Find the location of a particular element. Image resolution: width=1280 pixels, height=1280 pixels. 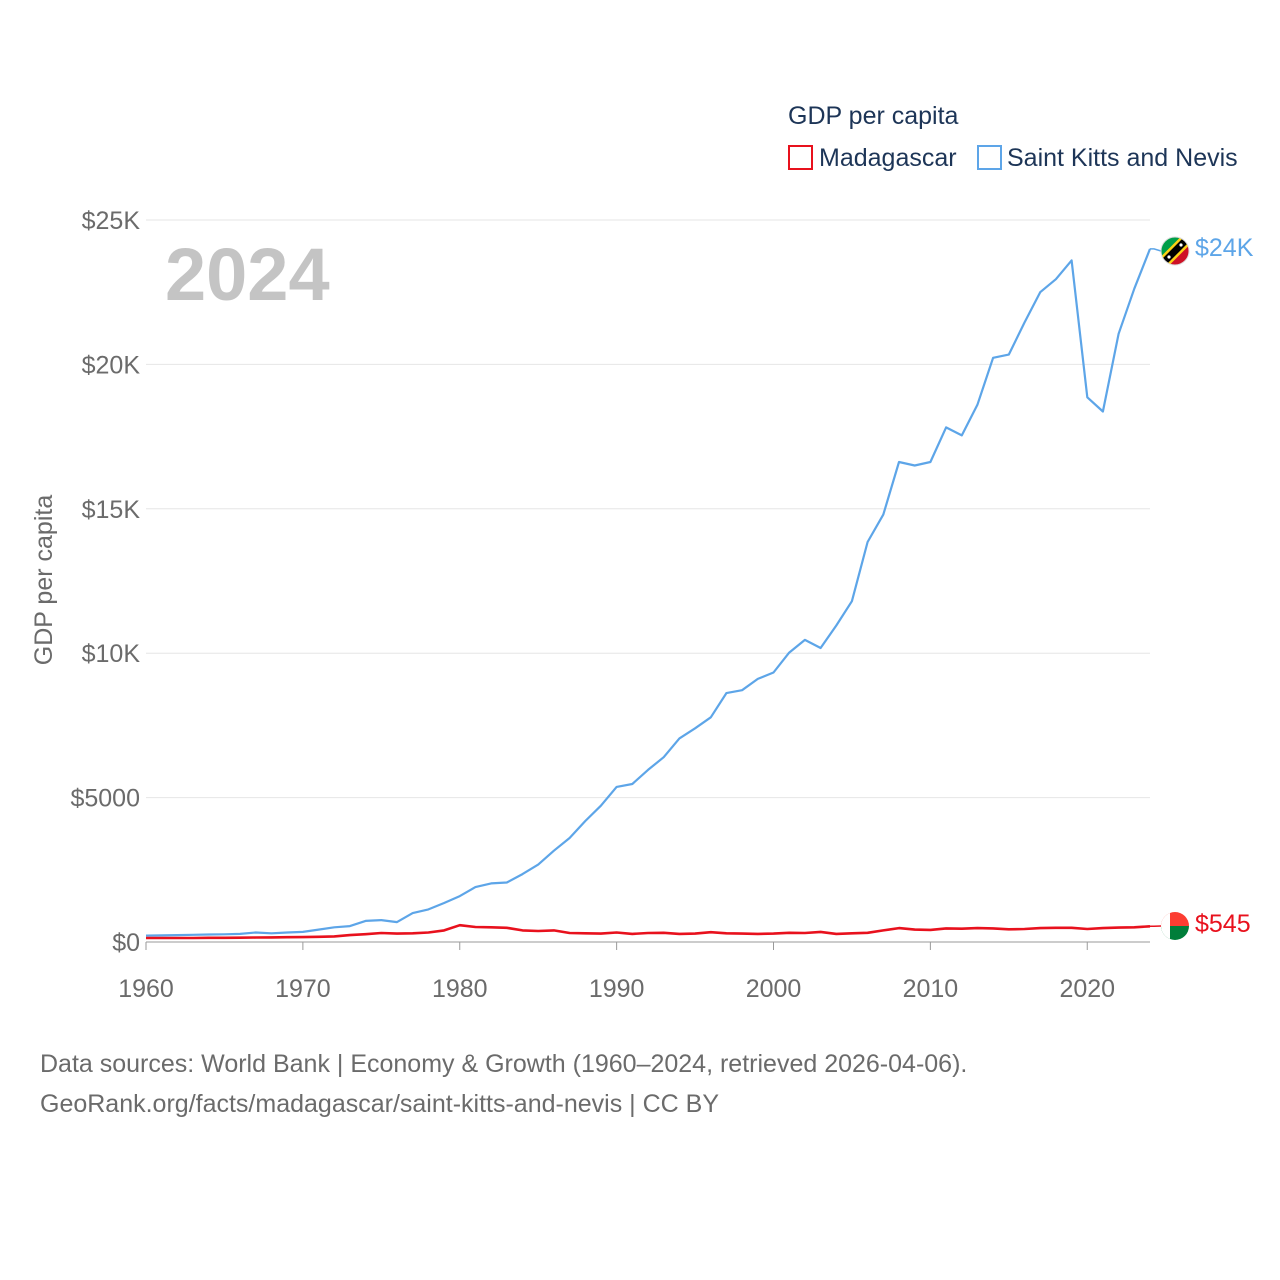

legend-title: GDP per capita is located at coordinates (873, 116).